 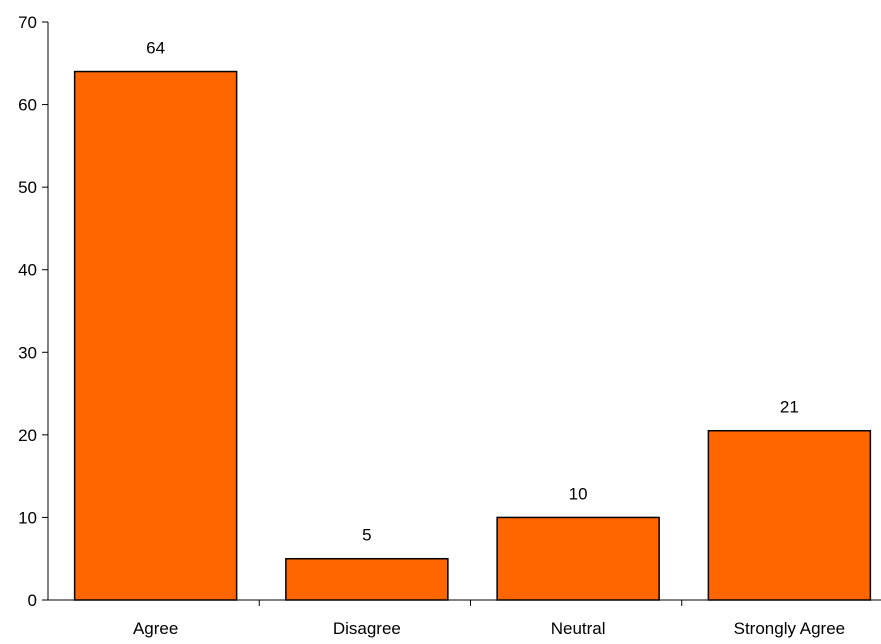 What do you see at coordinates (789, 515) in the screenshot?
I see `bar-strongly-agree` at bounding box center [789, 515].